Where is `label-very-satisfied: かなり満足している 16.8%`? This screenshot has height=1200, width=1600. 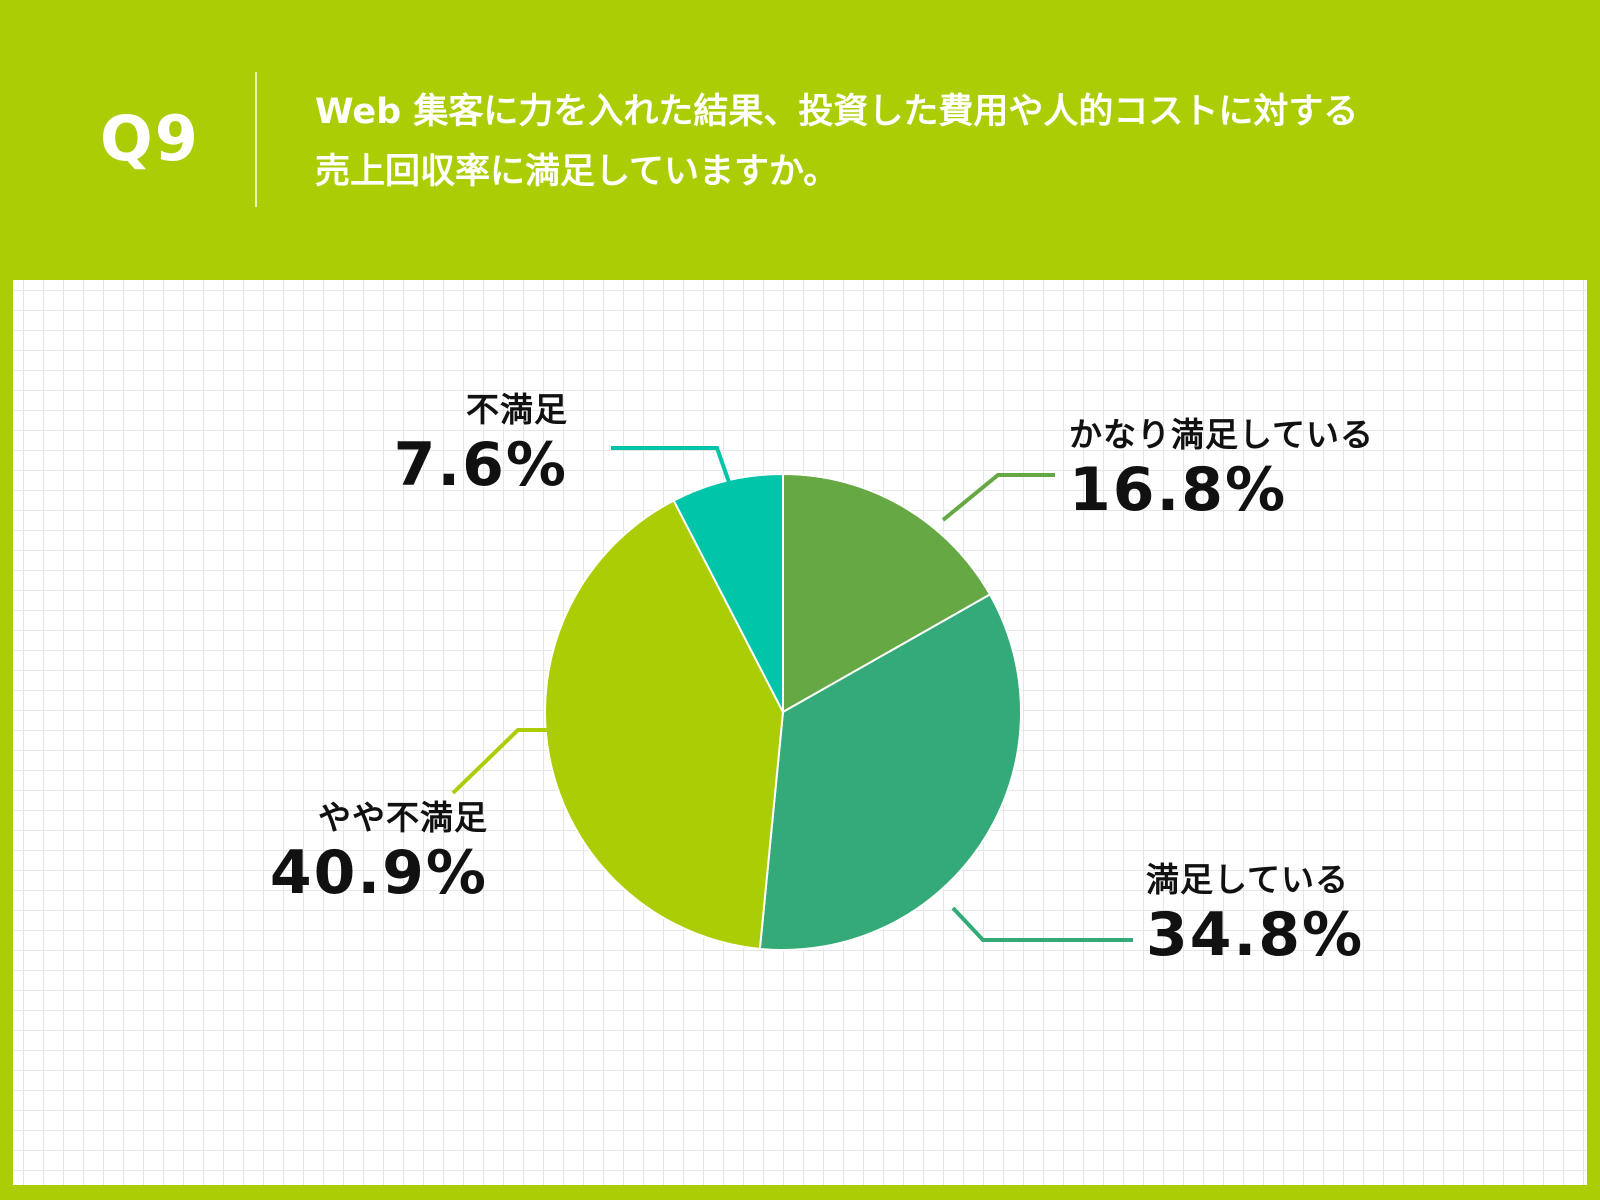 label-very-satisfied: かなり満足している 16.8% is located at coordinates (1221, 470).